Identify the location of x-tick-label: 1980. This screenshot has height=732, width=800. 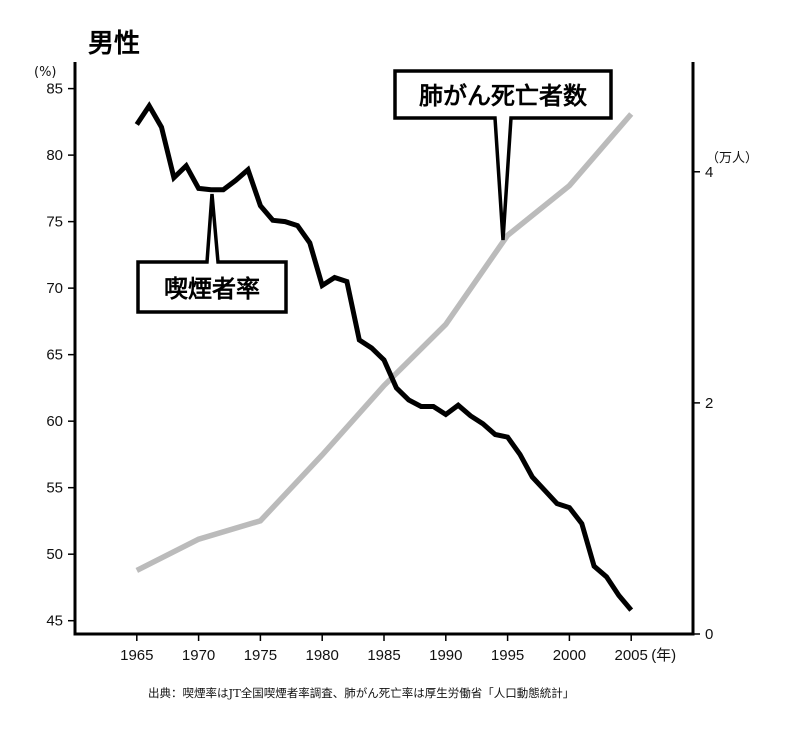
(322, 655).